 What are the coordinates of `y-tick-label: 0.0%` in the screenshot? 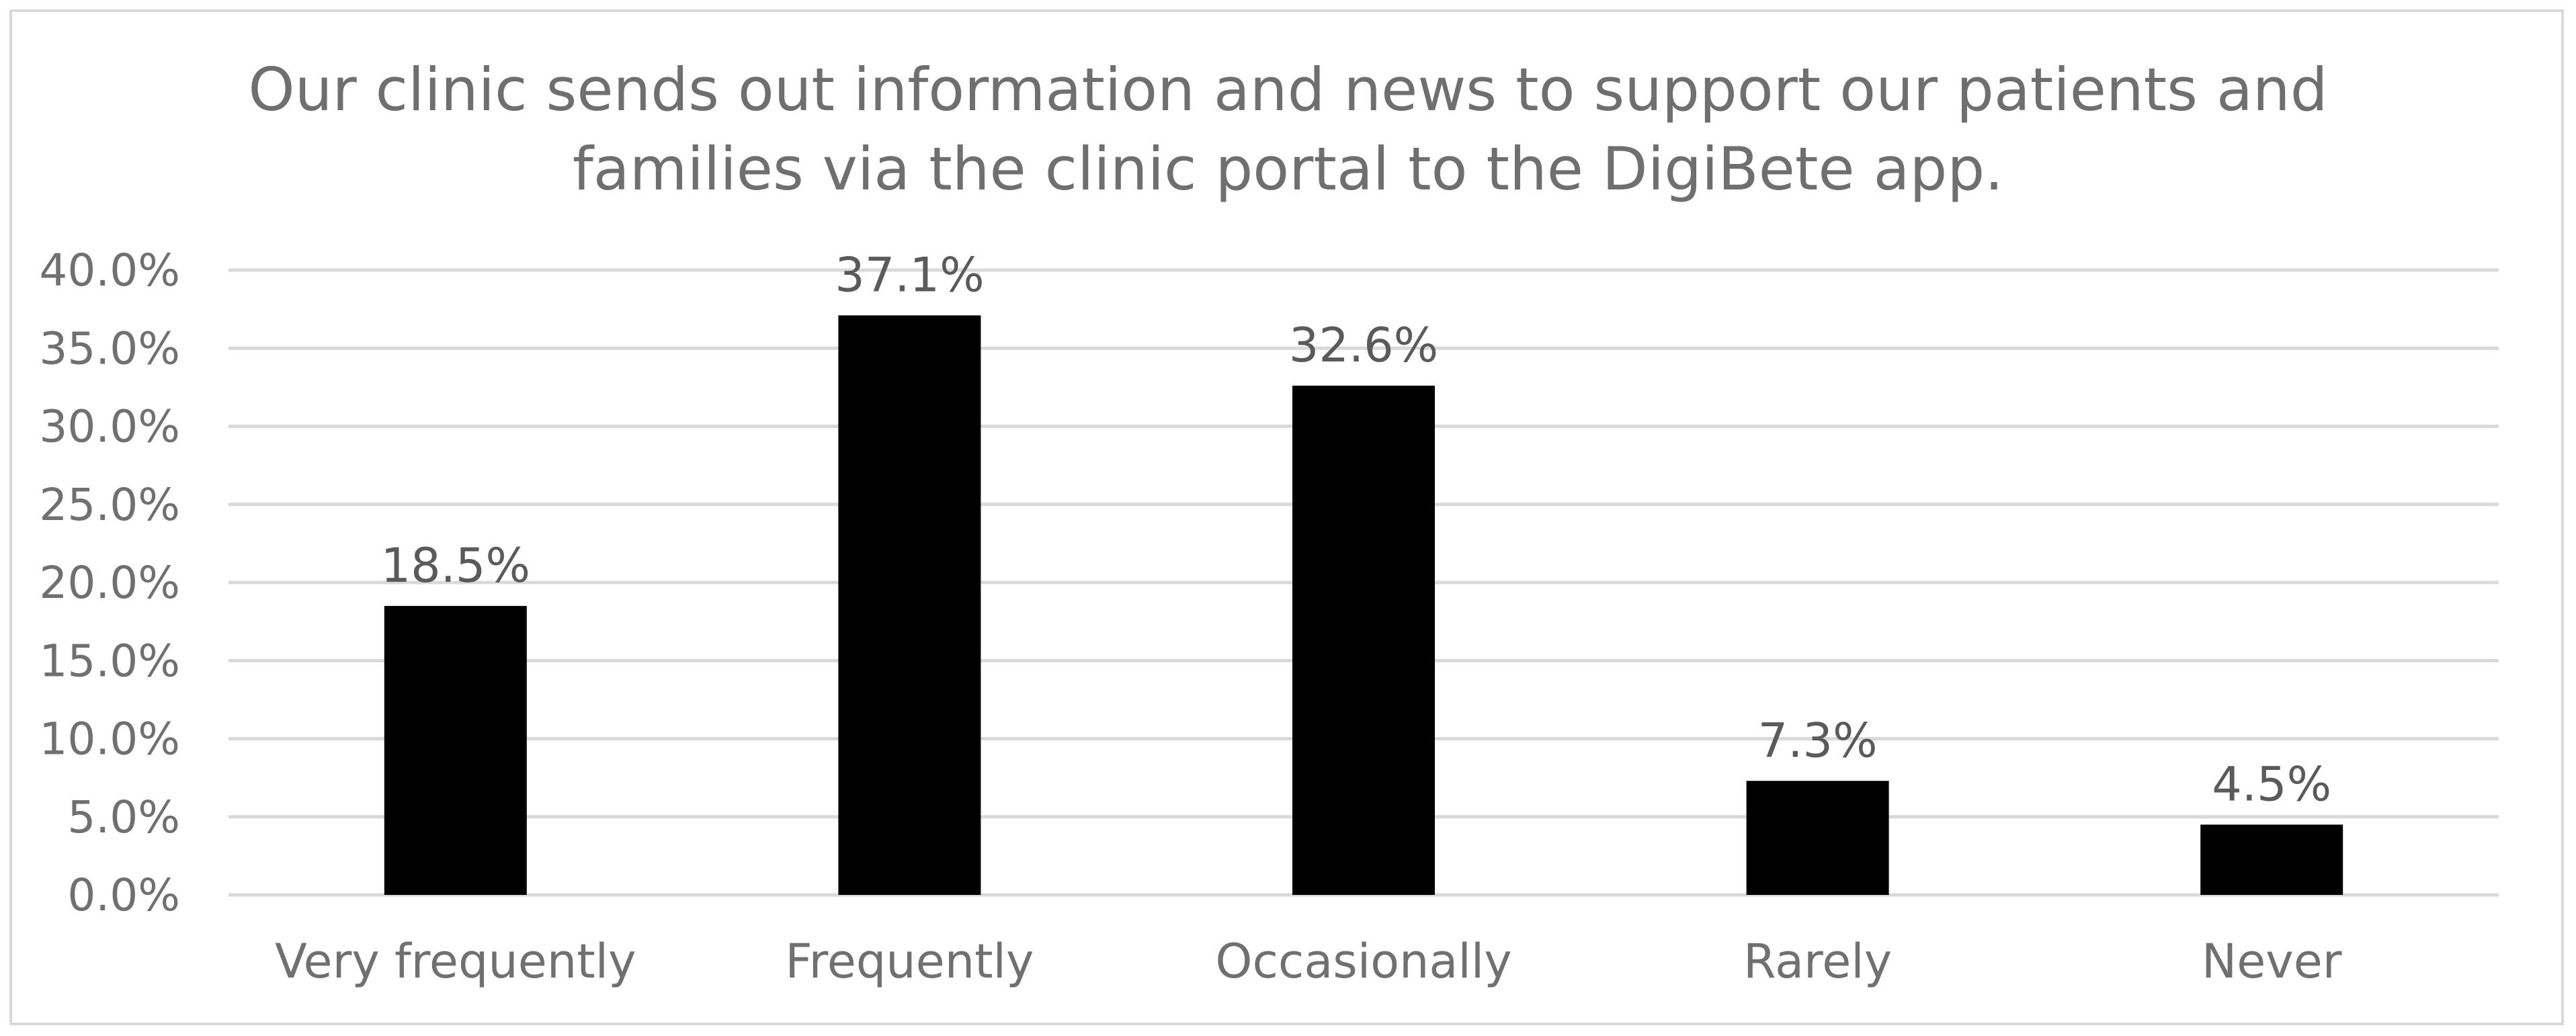 It's located at (123, 895).